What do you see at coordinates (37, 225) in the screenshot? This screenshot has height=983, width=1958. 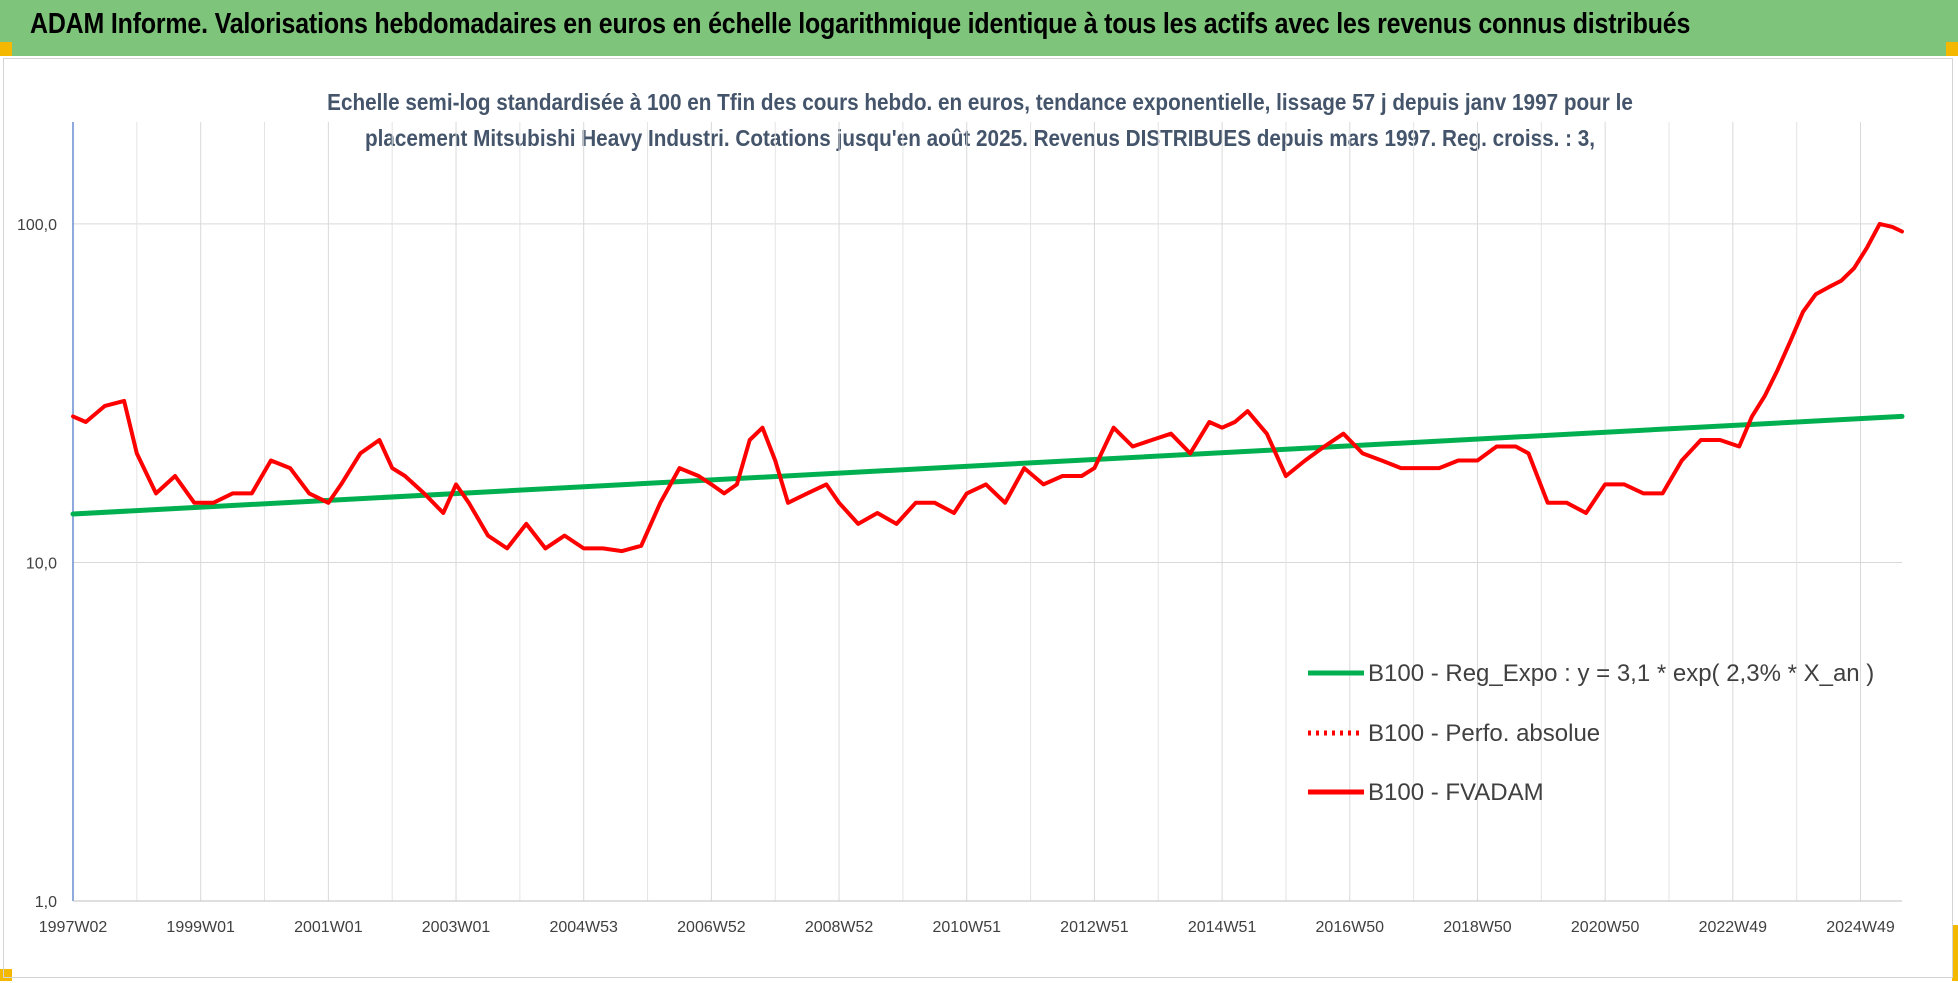 I see `y-tick-label: 100,0` at bounding box center [37, 225].